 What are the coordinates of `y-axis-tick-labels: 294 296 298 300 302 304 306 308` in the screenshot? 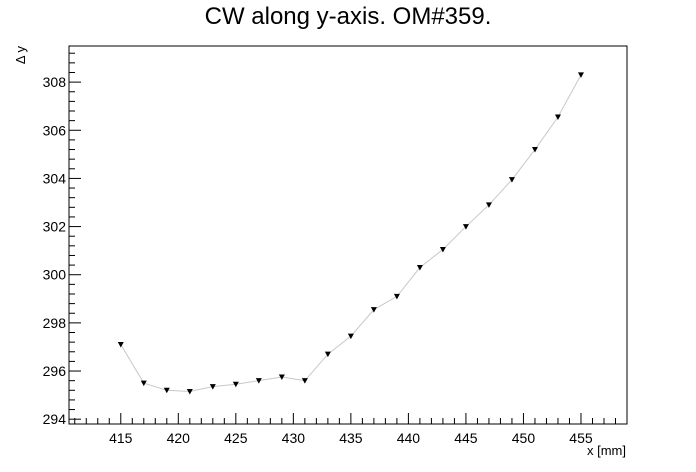 It's located at (55, 250).